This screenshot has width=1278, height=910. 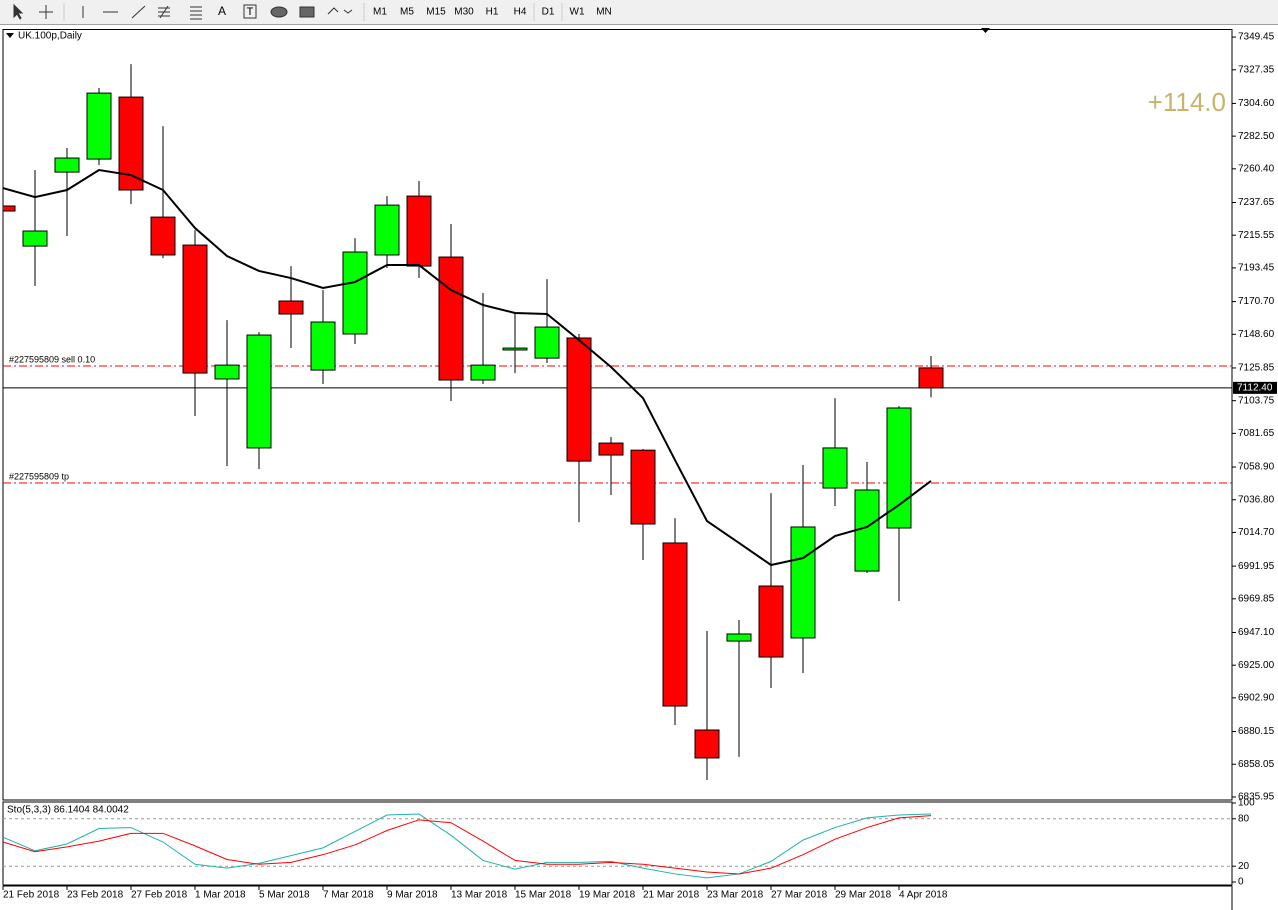 I want to click on y-tick-label: 7282.50, so click(x=1256, y=136).